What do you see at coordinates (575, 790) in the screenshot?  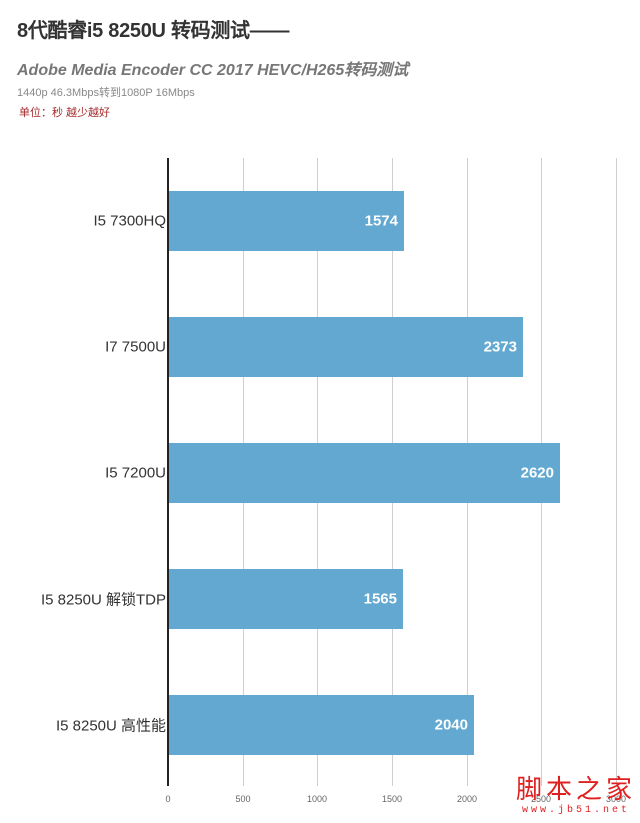 I see `watermark-text: 脚本之家` at bounding box center [575, 790].